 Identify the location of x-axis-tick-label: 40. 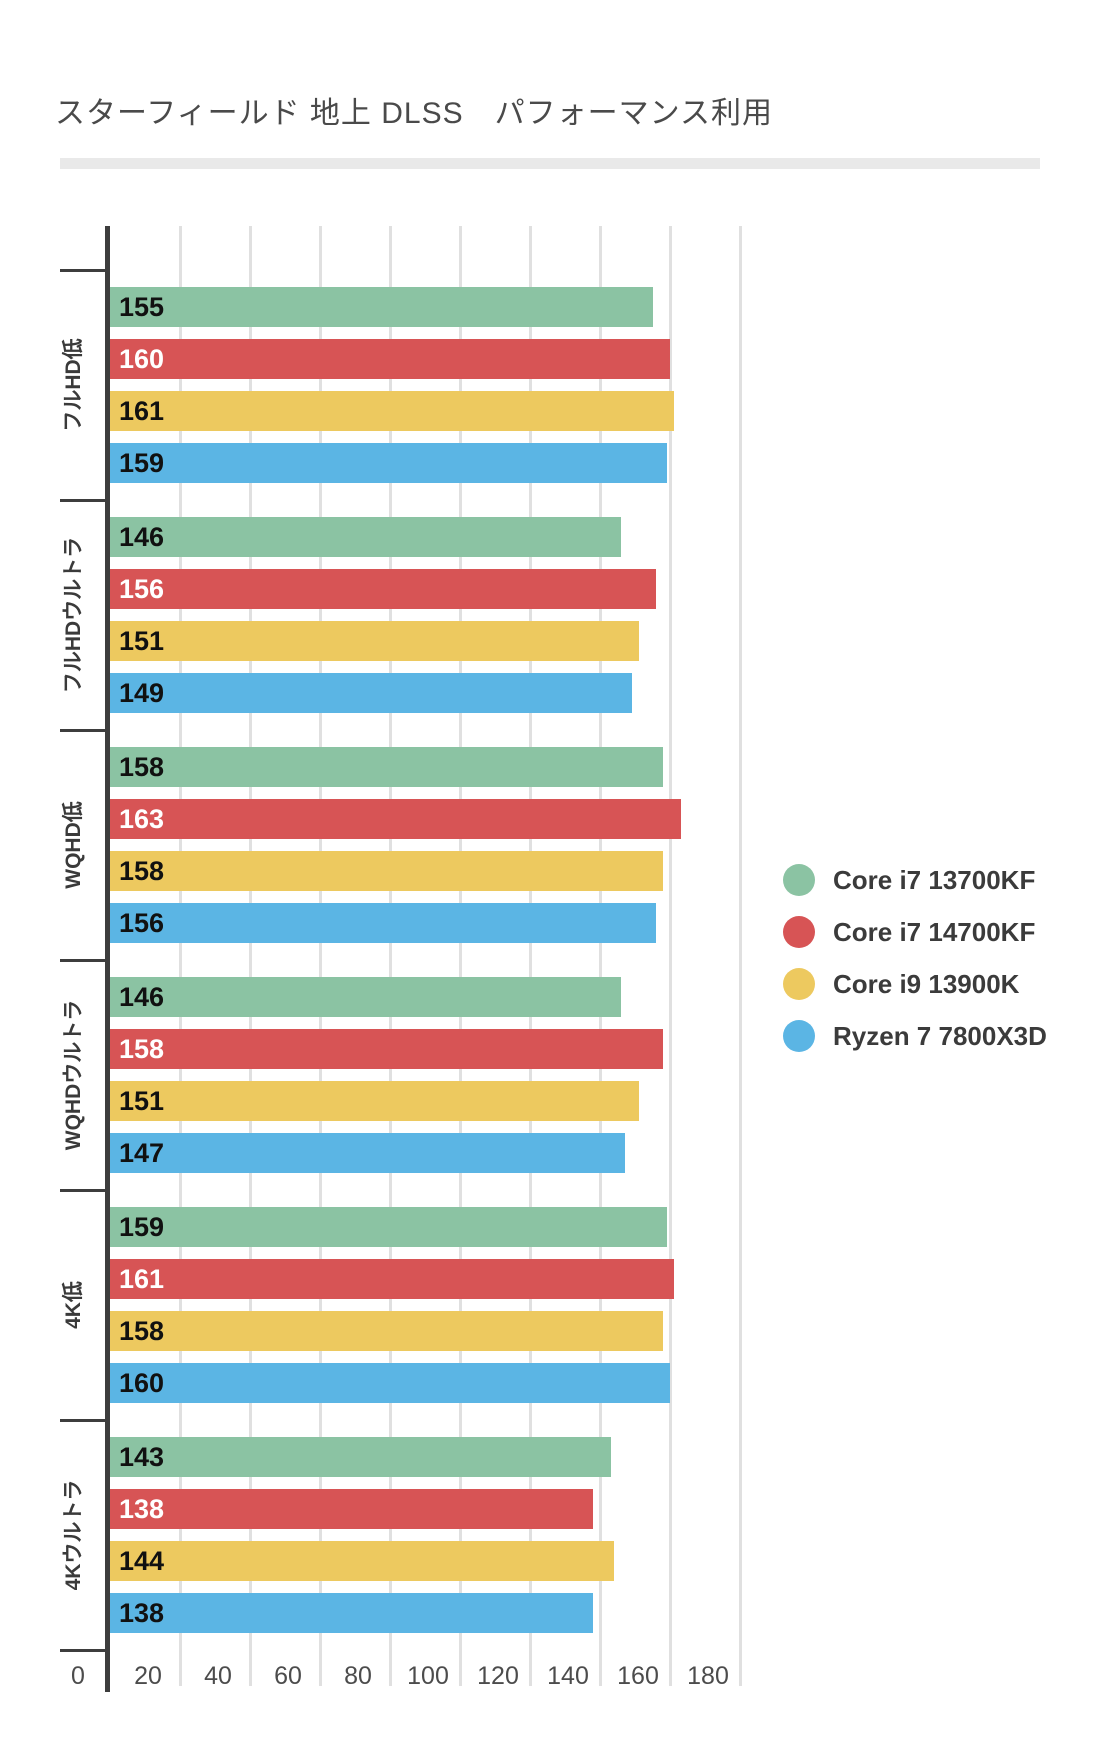
(218, 1676).